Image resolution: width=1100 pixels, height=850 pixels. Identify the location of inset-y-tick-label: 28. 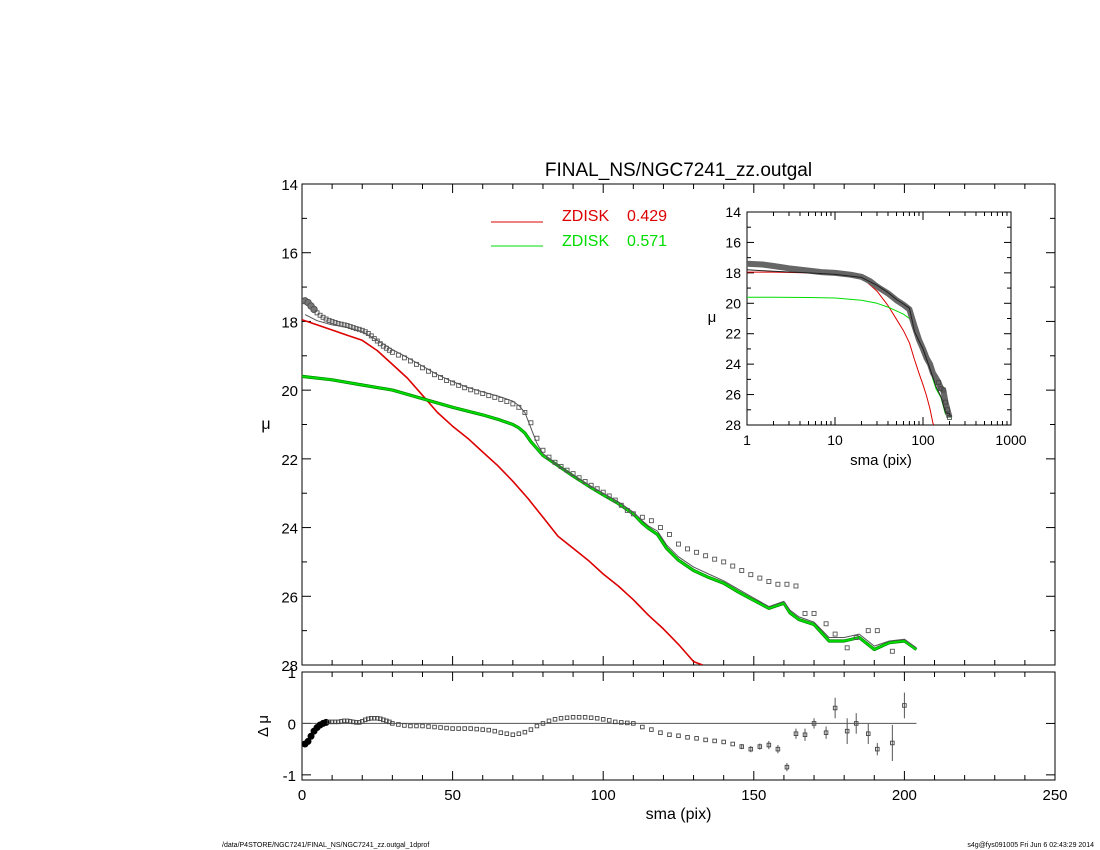
(733, 425).